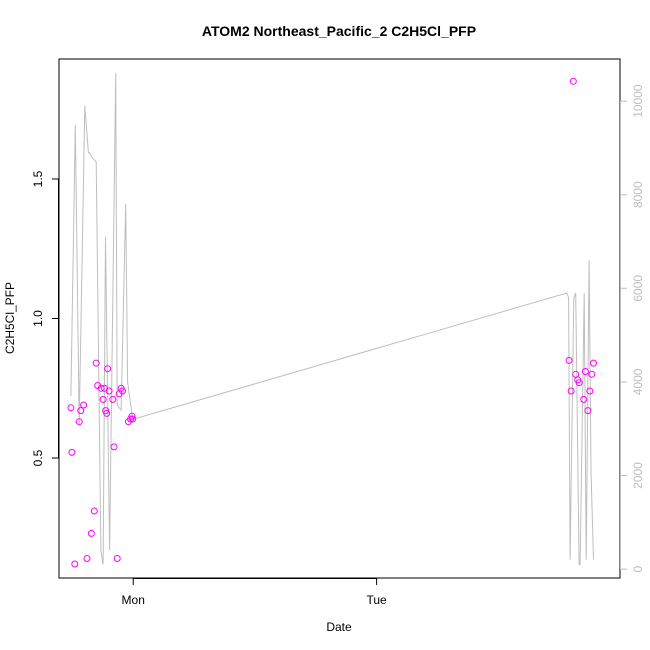 Image resolution: width=650 pixels, height=650 pixels. Describe the element at coordinates (638, 194) in the screenshot. I see `y2-tick-label: 8000` at that location.